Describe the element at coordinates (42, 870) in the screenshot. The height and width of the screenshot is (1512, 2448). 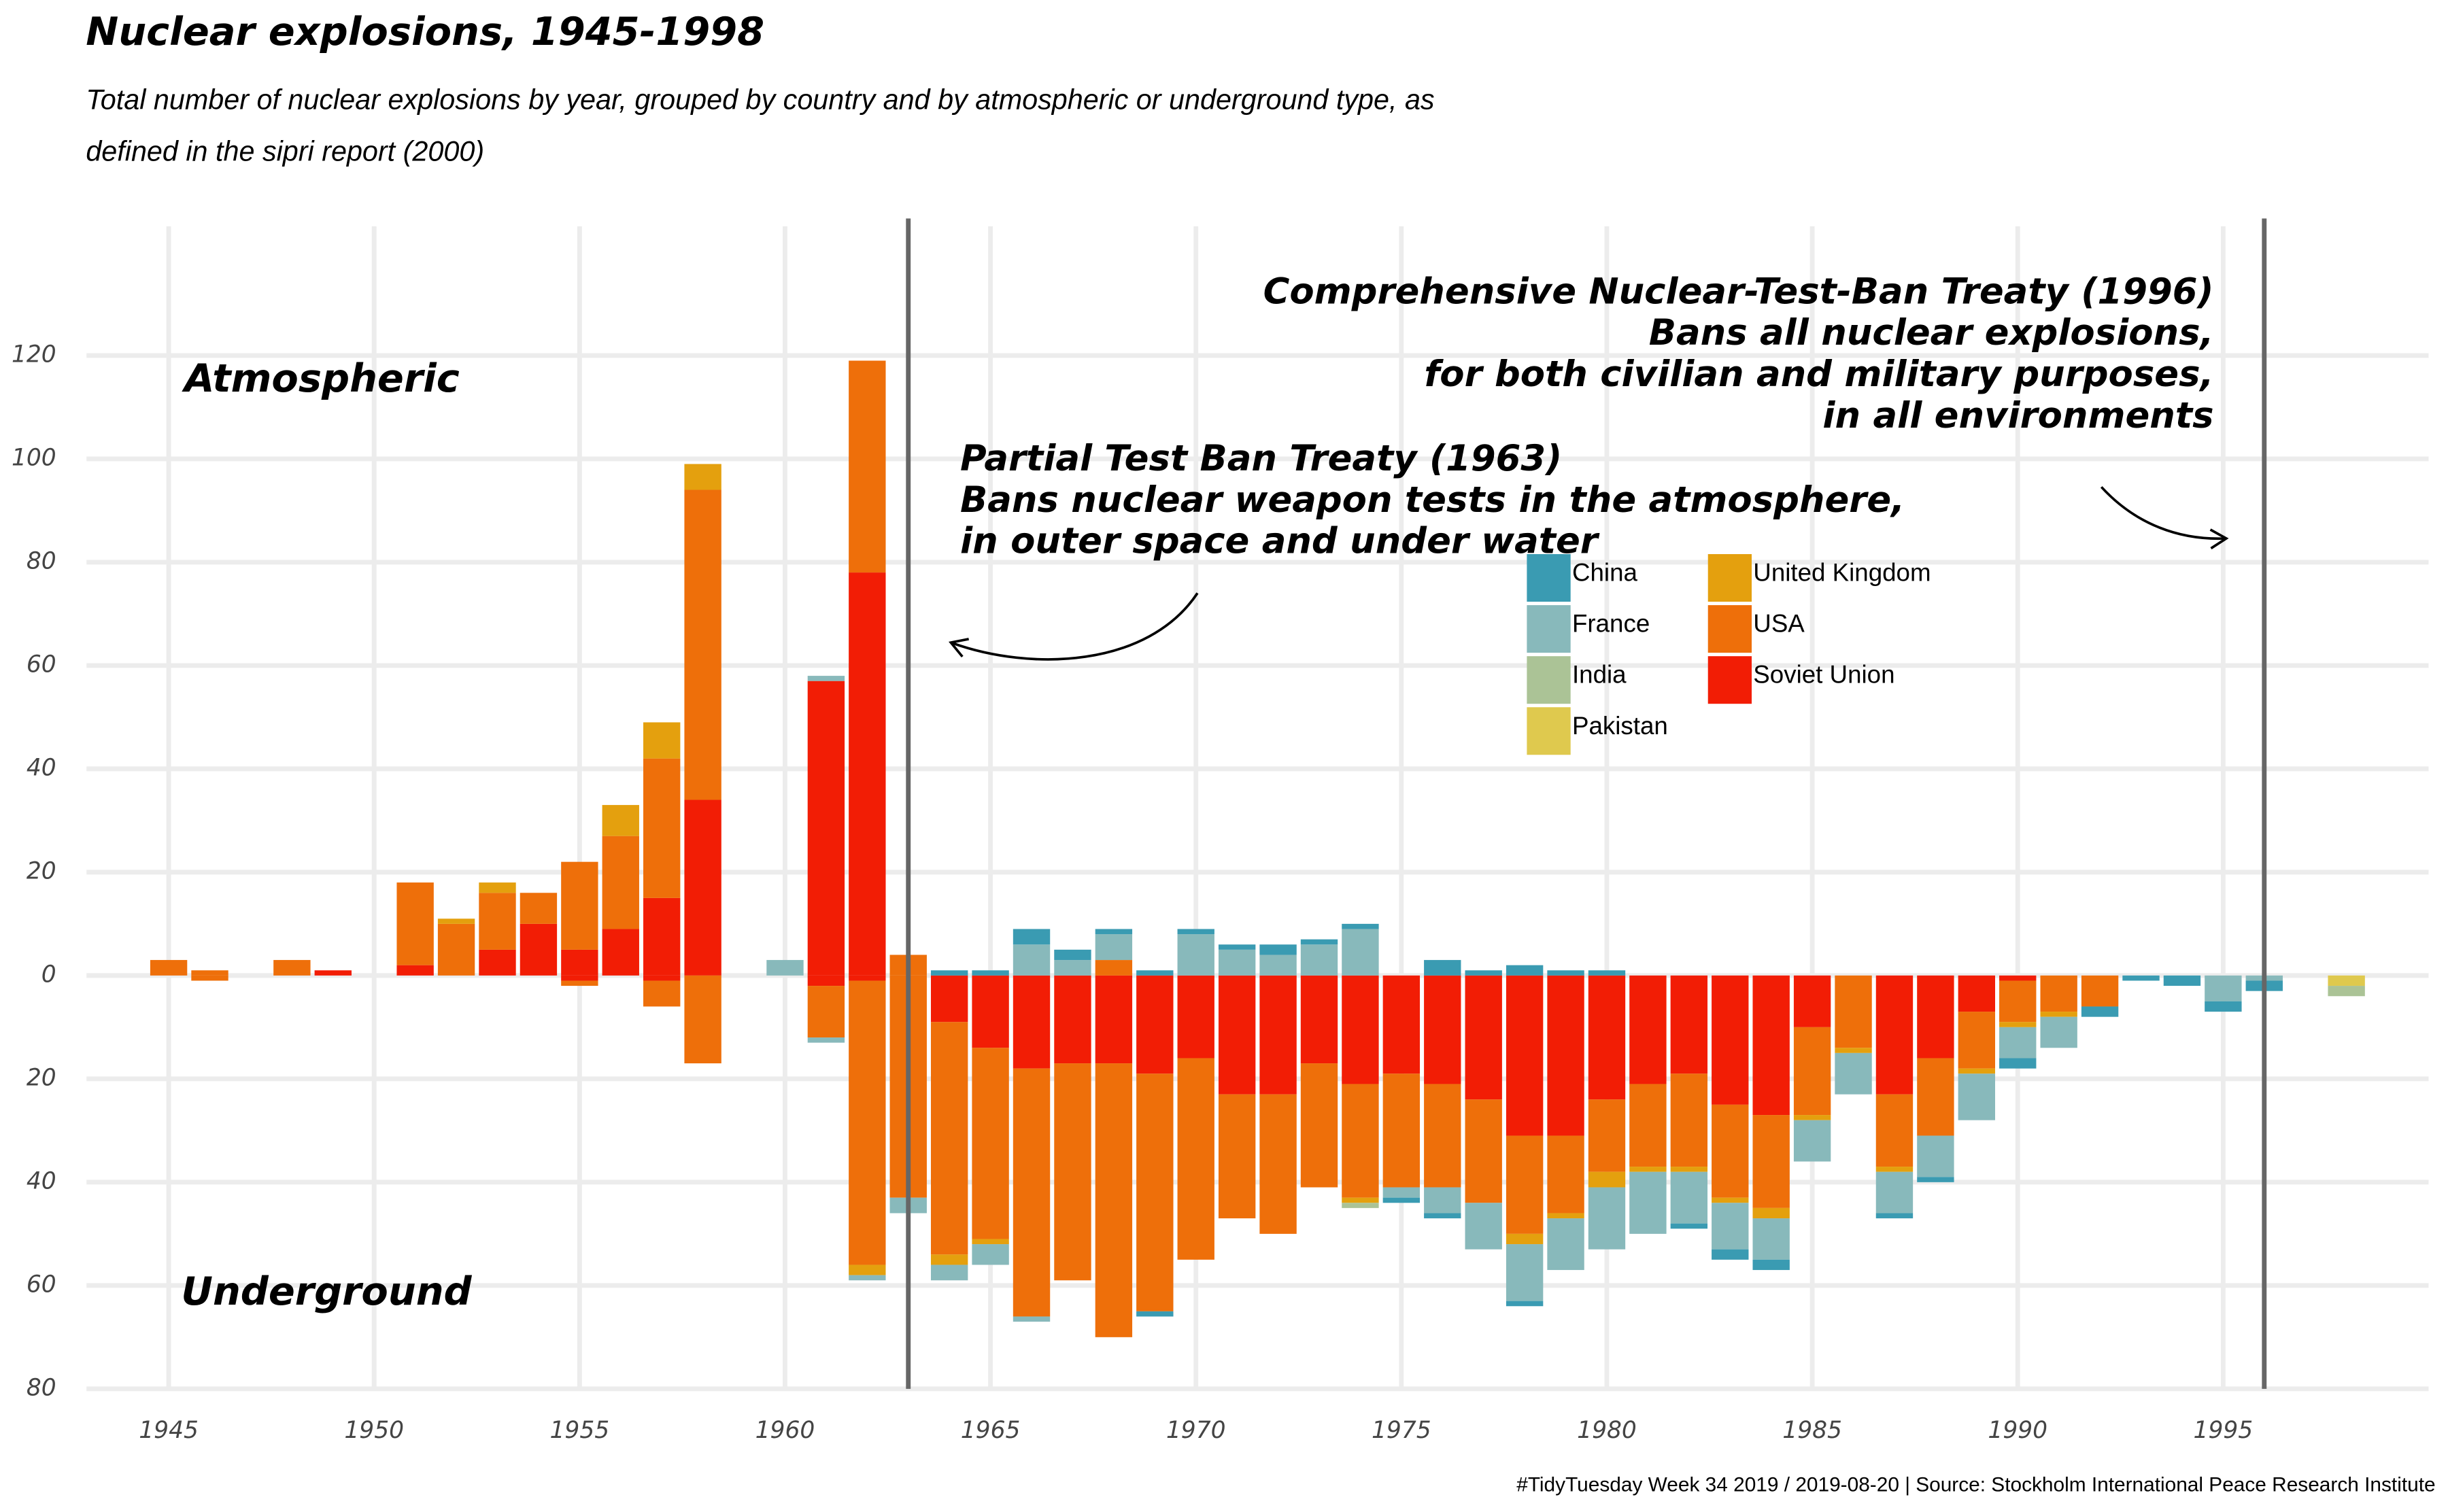
I see `y-tick-label: 20` at that location.